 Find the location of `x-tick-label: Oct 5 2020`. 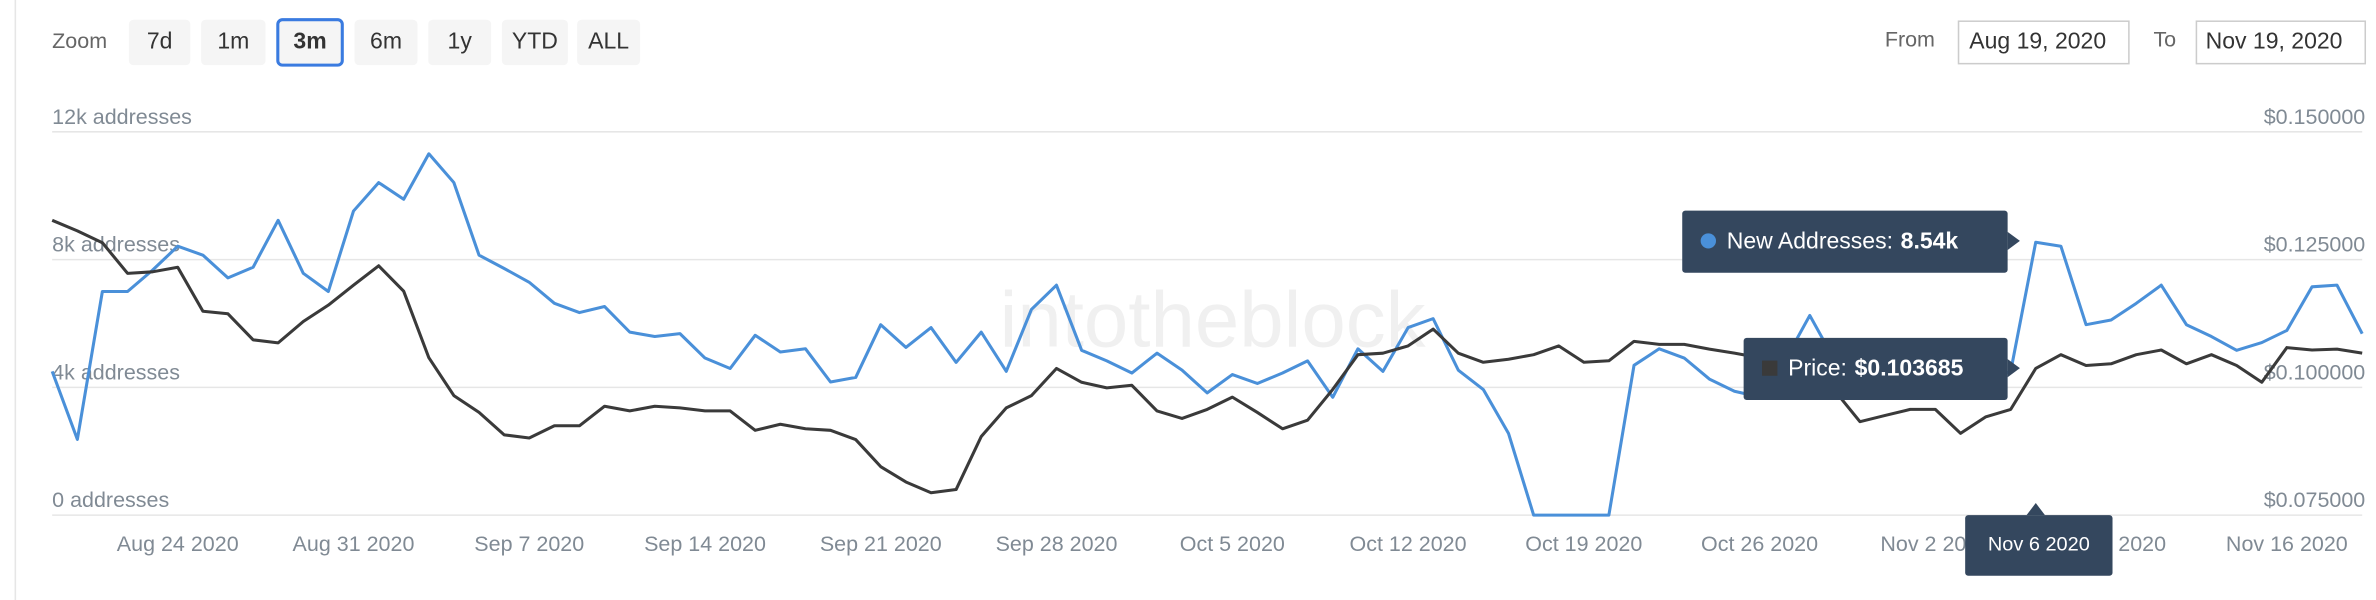

x-tick-label: Oct 5 2020 is located at coordinates (1232, 544).